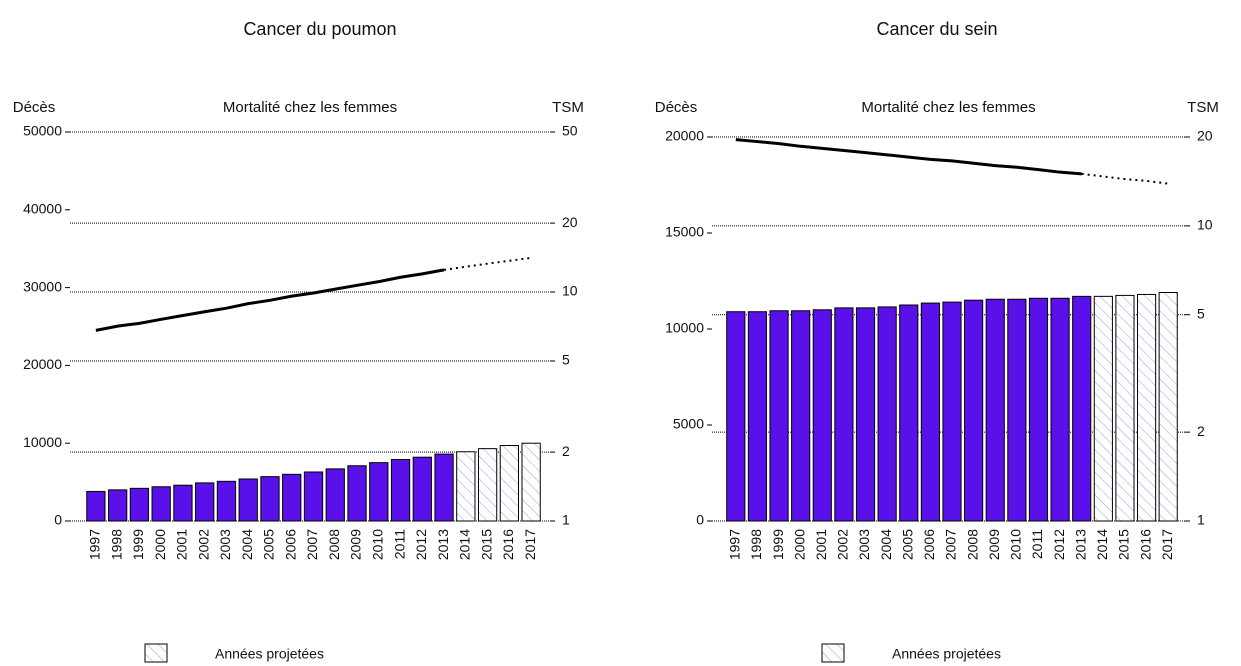 The height and width of the screenshot is (666, 1241). I want to click on chart-title: Cancer du sein, so click(936, 29).